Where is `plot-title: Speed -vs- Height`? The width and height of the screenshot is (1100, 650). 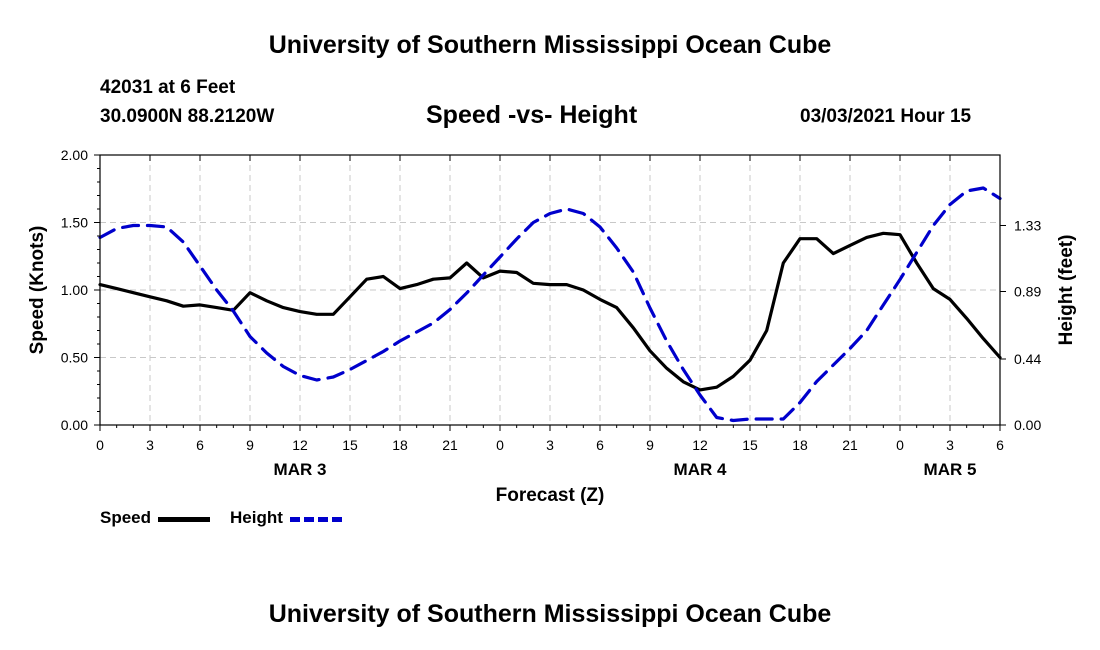 plot-title: Speed -vs- Height is located at coordinates (532, 115).